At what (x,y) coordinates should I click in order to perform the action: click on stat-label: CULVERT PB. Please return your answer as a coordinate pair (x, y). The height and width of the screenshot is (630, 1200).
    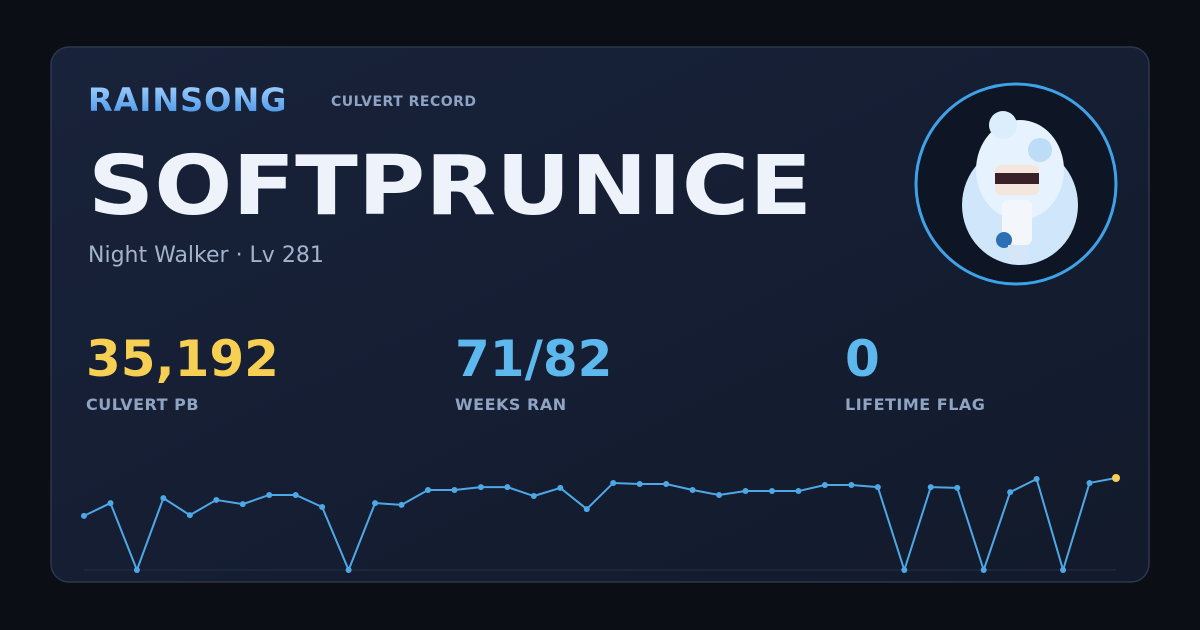
    Looking at the image, I should click on (142, 404).